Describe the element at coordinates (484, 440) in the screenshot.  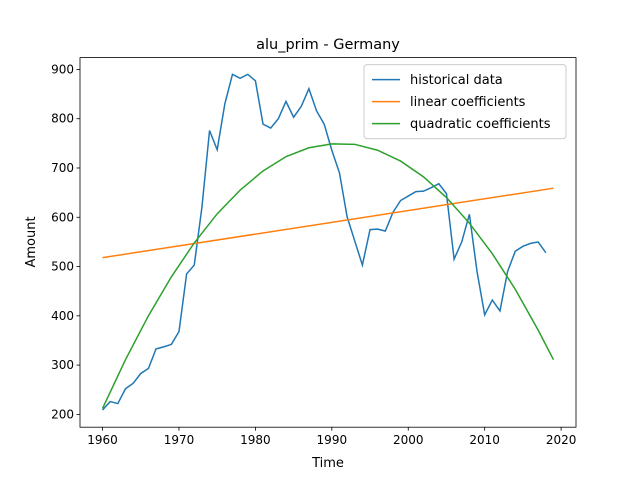
I see `x-tick-label: 2010` at that location.